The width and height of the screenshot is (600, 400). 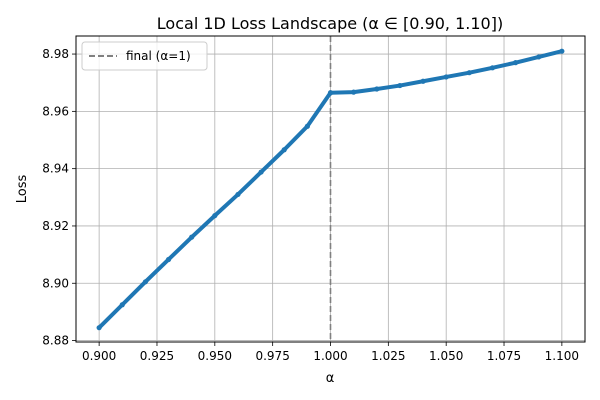 What do you see at coordinates (446, 356) in the screenshot?
I see `x-tick-label: 1.050` at bounding box center [446, 356].